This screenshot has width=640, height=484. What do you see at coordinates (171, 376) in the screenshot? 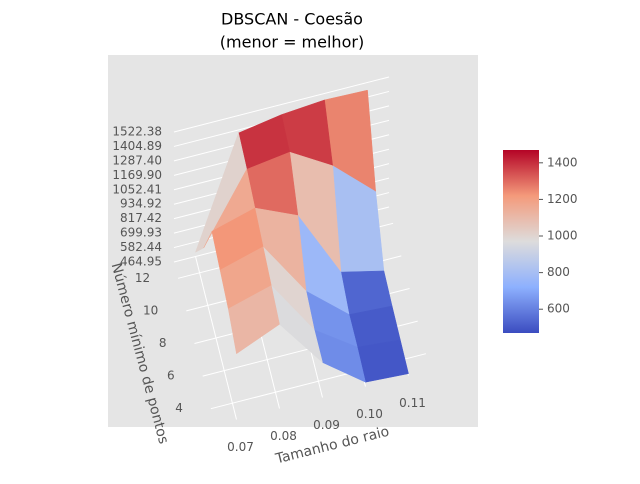
I see `y-tick-label: 6` at bounding box center [171, 376].